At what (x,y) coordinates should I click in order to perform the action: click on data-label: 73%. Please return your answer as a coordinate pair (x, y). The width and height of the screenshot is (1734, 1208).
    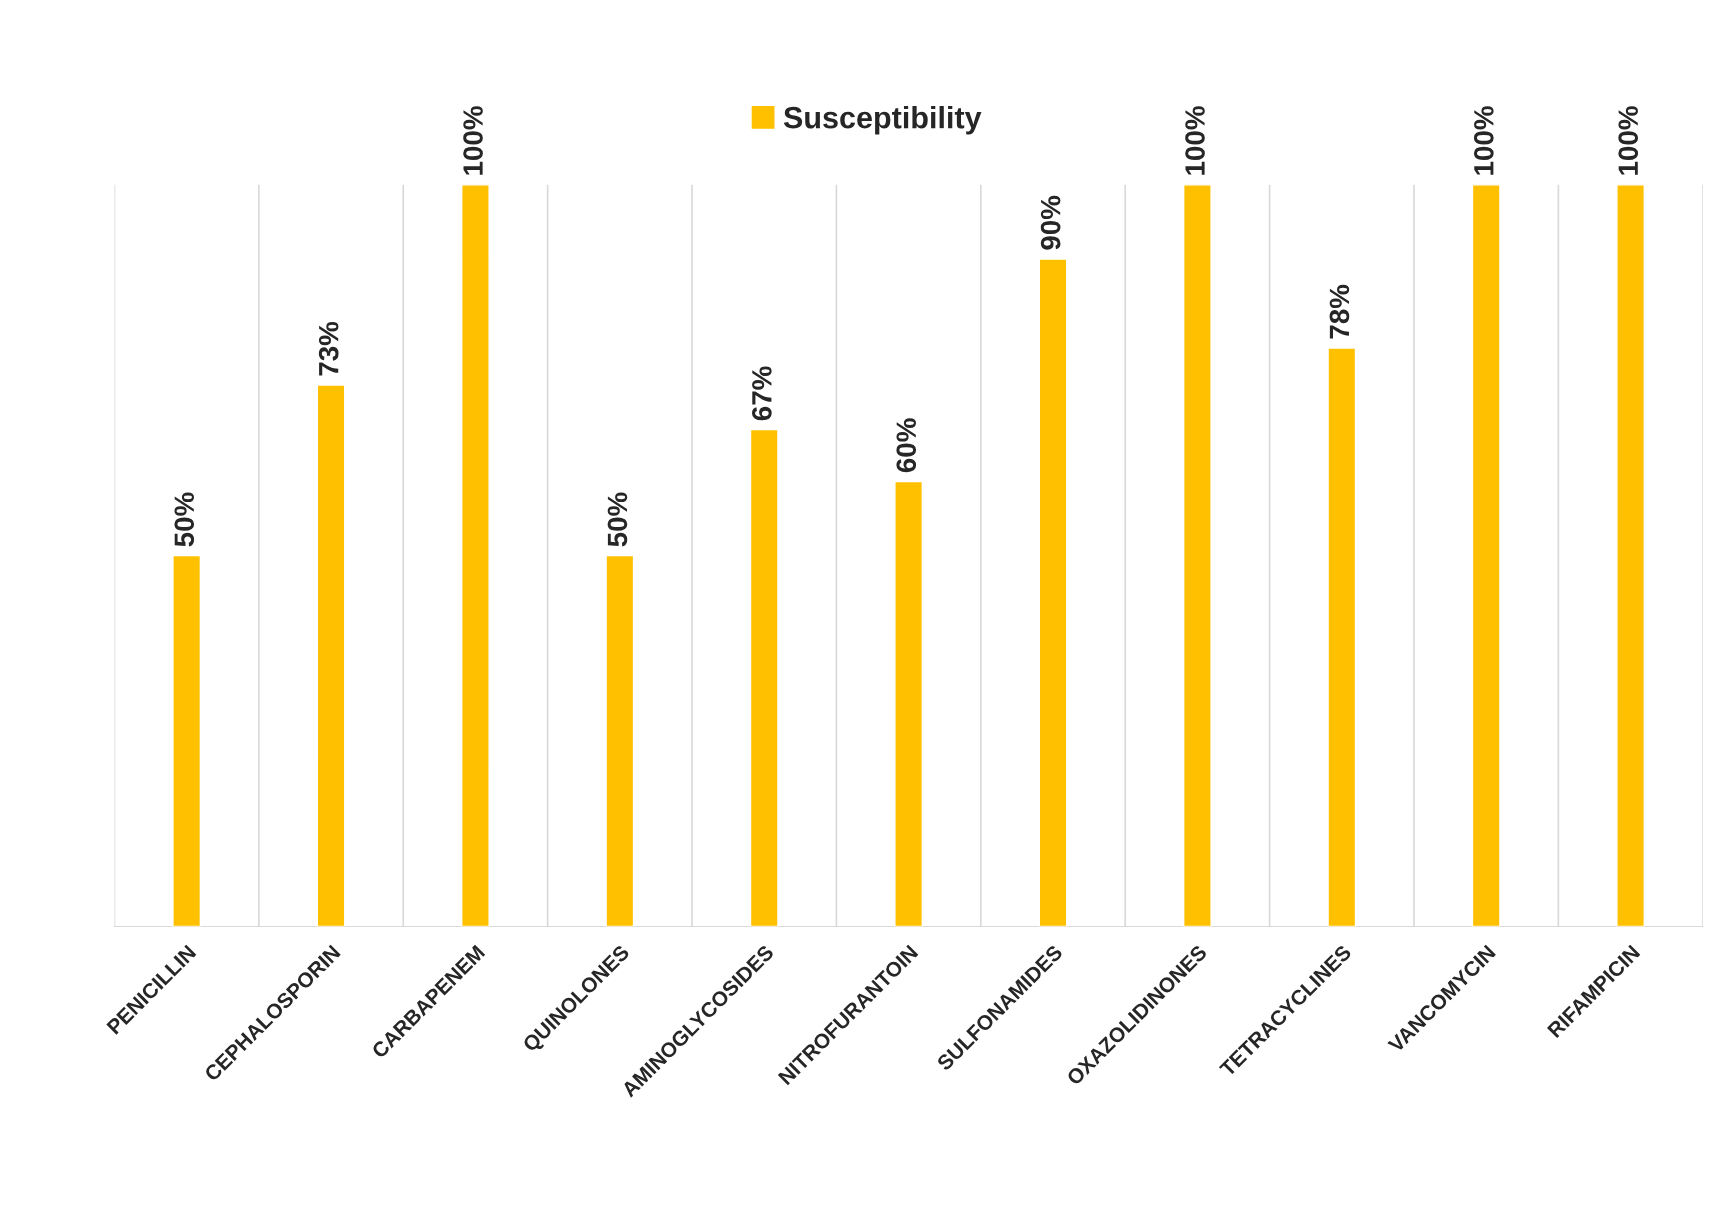
    Looking at the image, I should click on (328, 348).